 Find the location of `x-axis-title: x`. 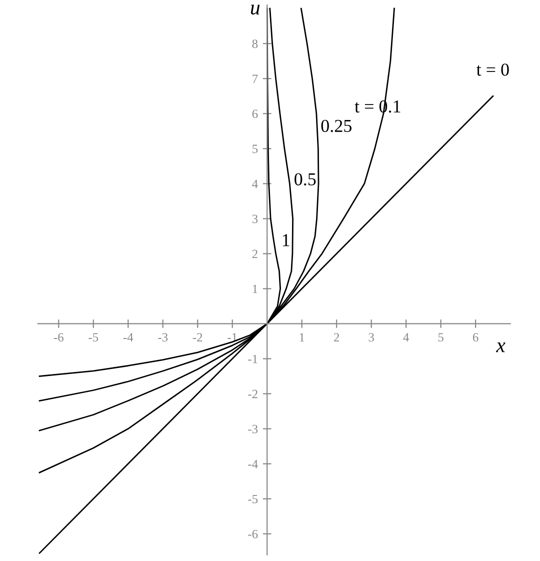

x-axis-title: x is located at coordinates (501, 347).